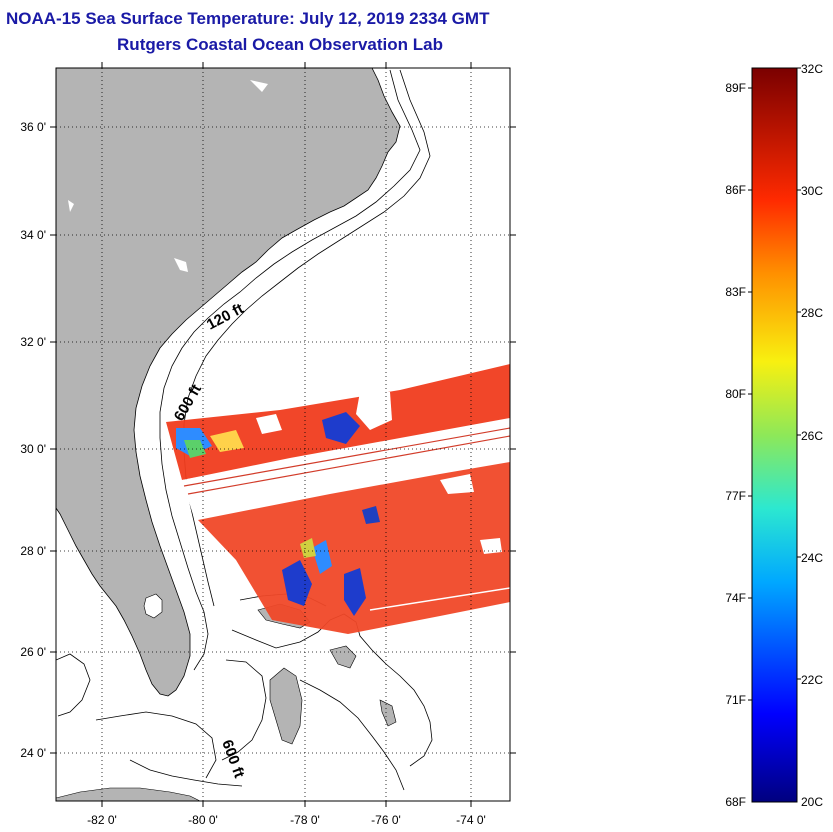  Describe the element at coordinates (33, 235) in the screenshot. I see `lat-label: 34 0'` at that location.